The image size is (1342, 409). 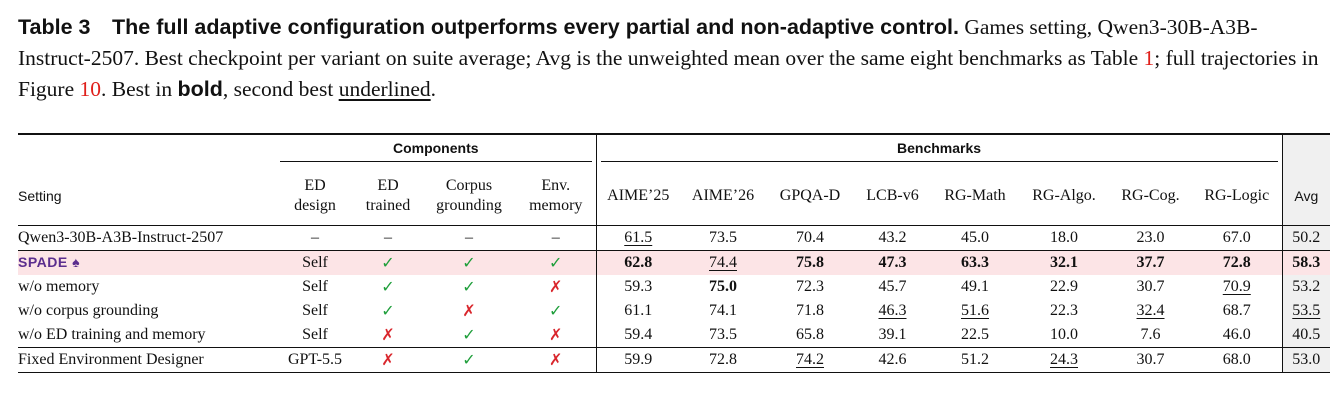 What do you see at coordinates (200, 89) in the screenshot?
I see `caption-text: bold` at bounding box center [200, 89].